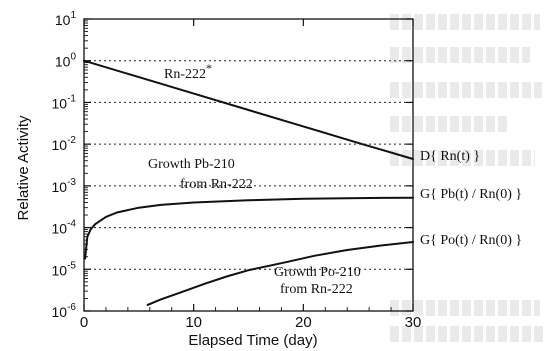 This screenshot has width=547, height=351. I want to click on x-tick-label-0: 0, so click(84, 322).